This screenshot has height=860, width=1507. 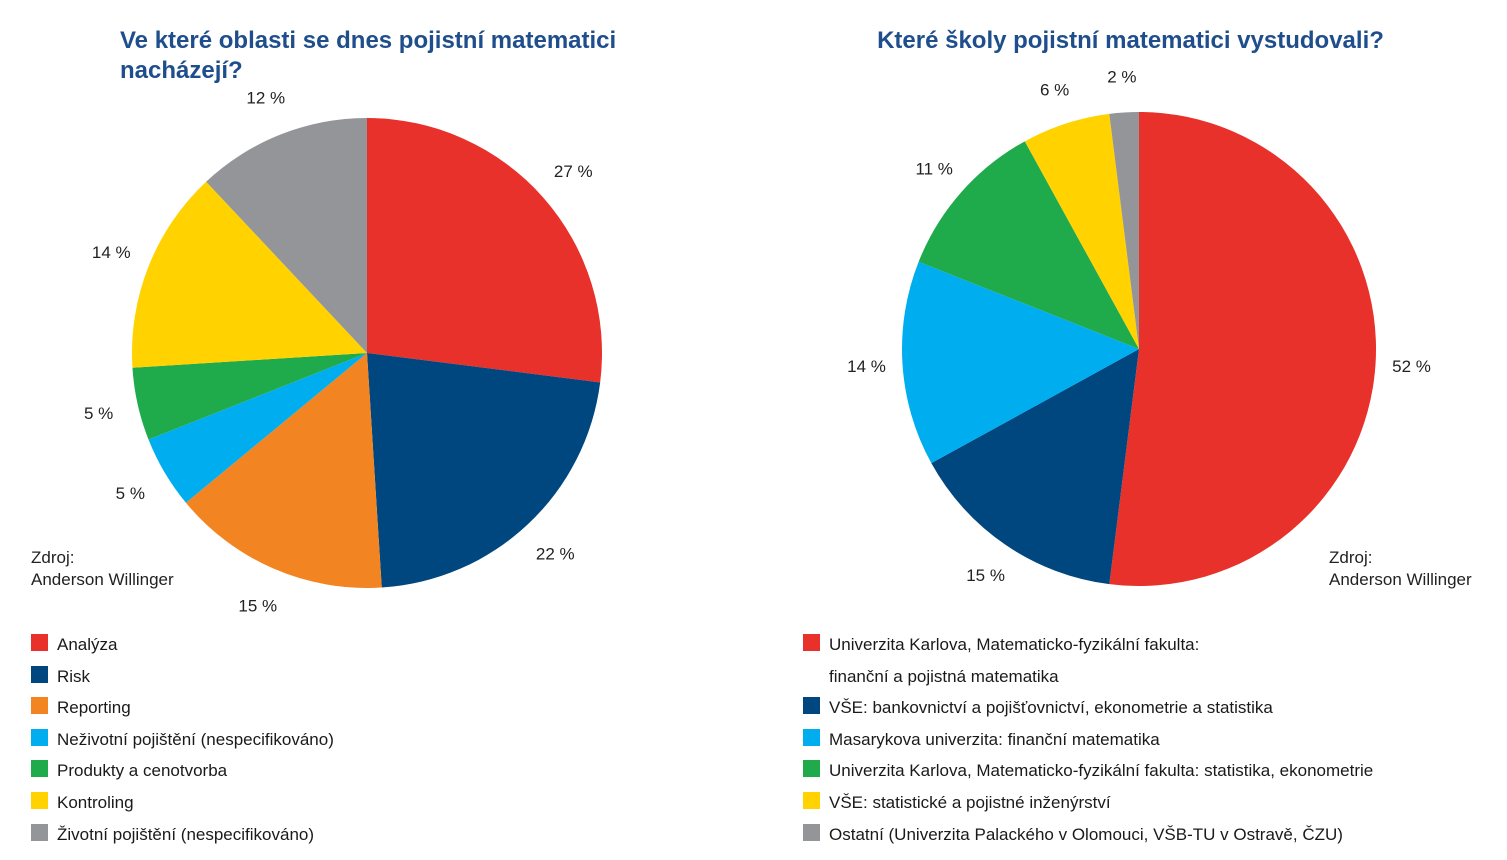 What do you see at coordinates (195, 739) in the screenshot?
I see `legend-label: Neživotní pojištění (nespecifikováno)` at bounding box center [195, 739].